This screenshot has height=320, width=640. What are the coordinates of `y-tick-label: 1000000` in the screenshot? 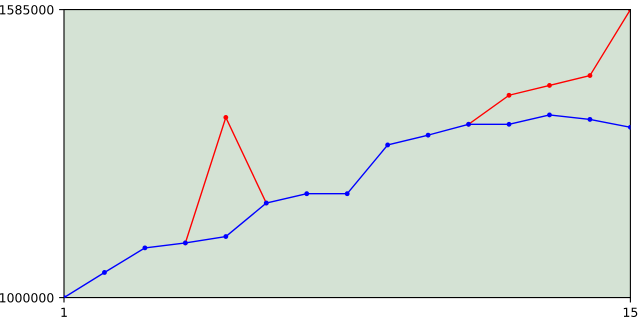 It's located at (27, 298).